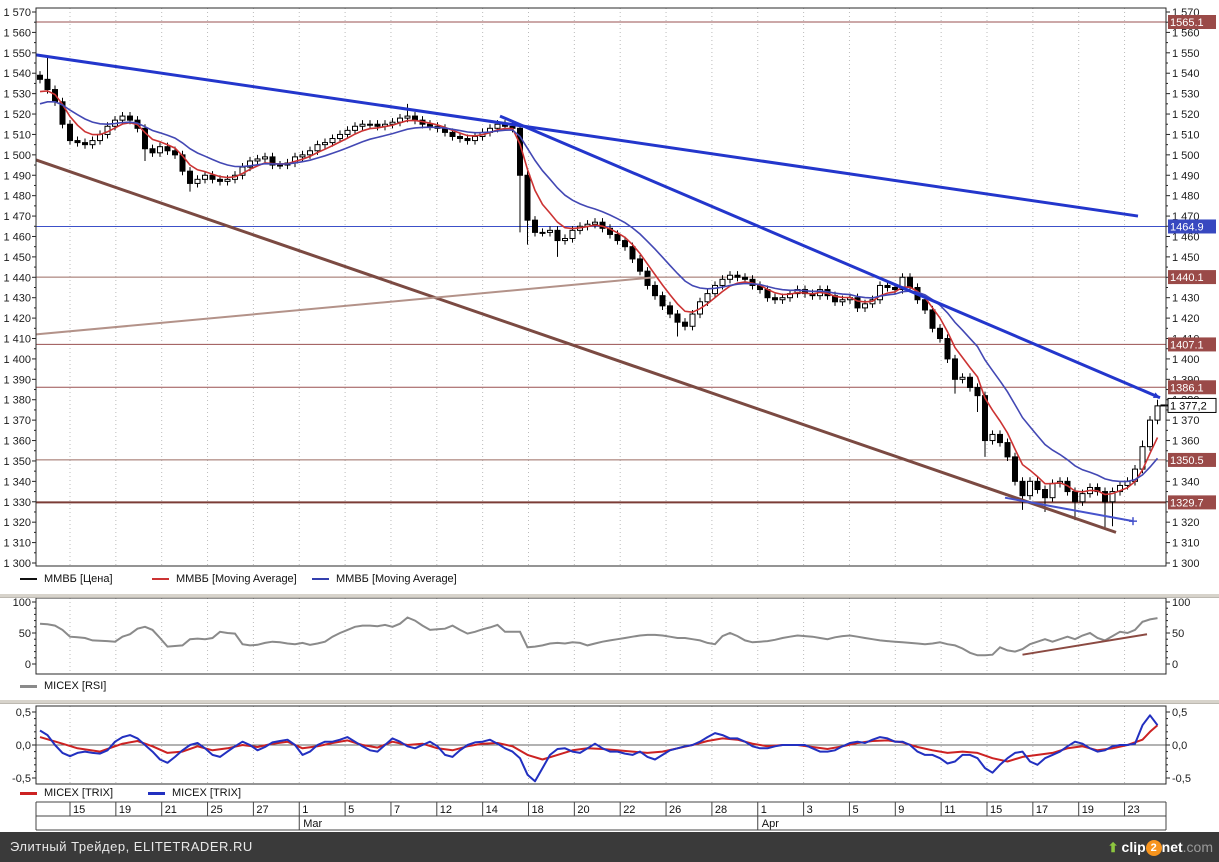  Describe the element at coordinates (601, 745) in the screenshot. I see `trix-panel-border` at that location.